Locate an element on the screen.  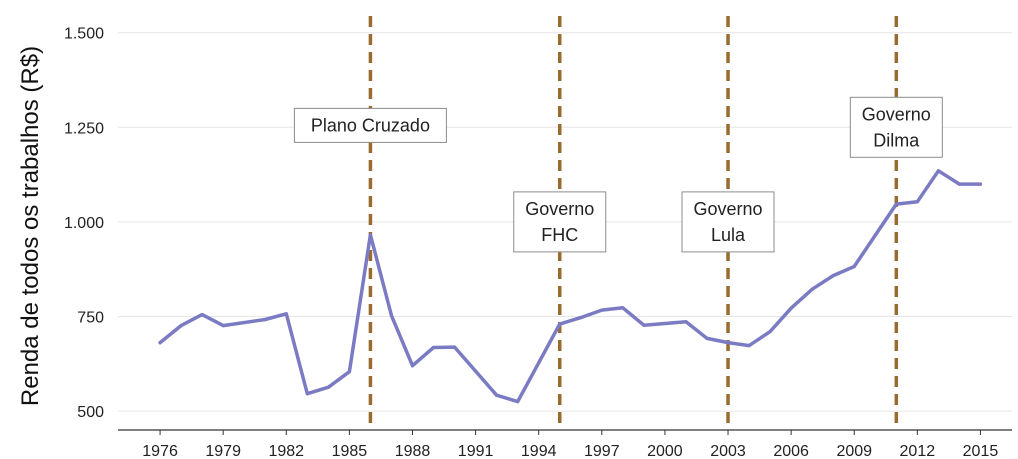
x-tick-label: 1994 is located at coordinates (539, 451).